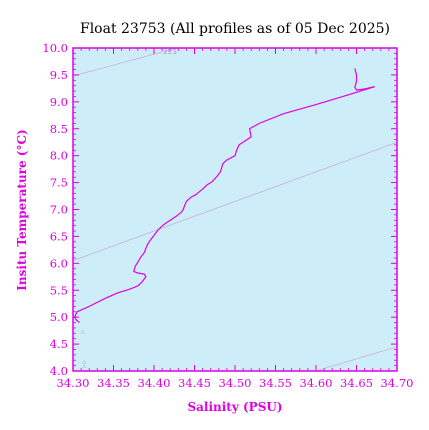 This screenshot has width=429, height=430. I want to click on y-tick-label-12: 10.0, so click(55, 48).